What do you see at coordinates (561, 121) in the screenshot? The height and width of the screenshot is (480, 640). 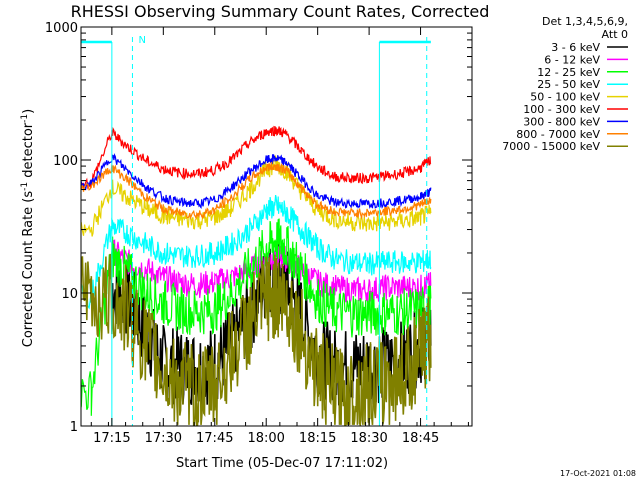 I see `legend-label: 300 - 800 keV` at bounding box center [561, 121].